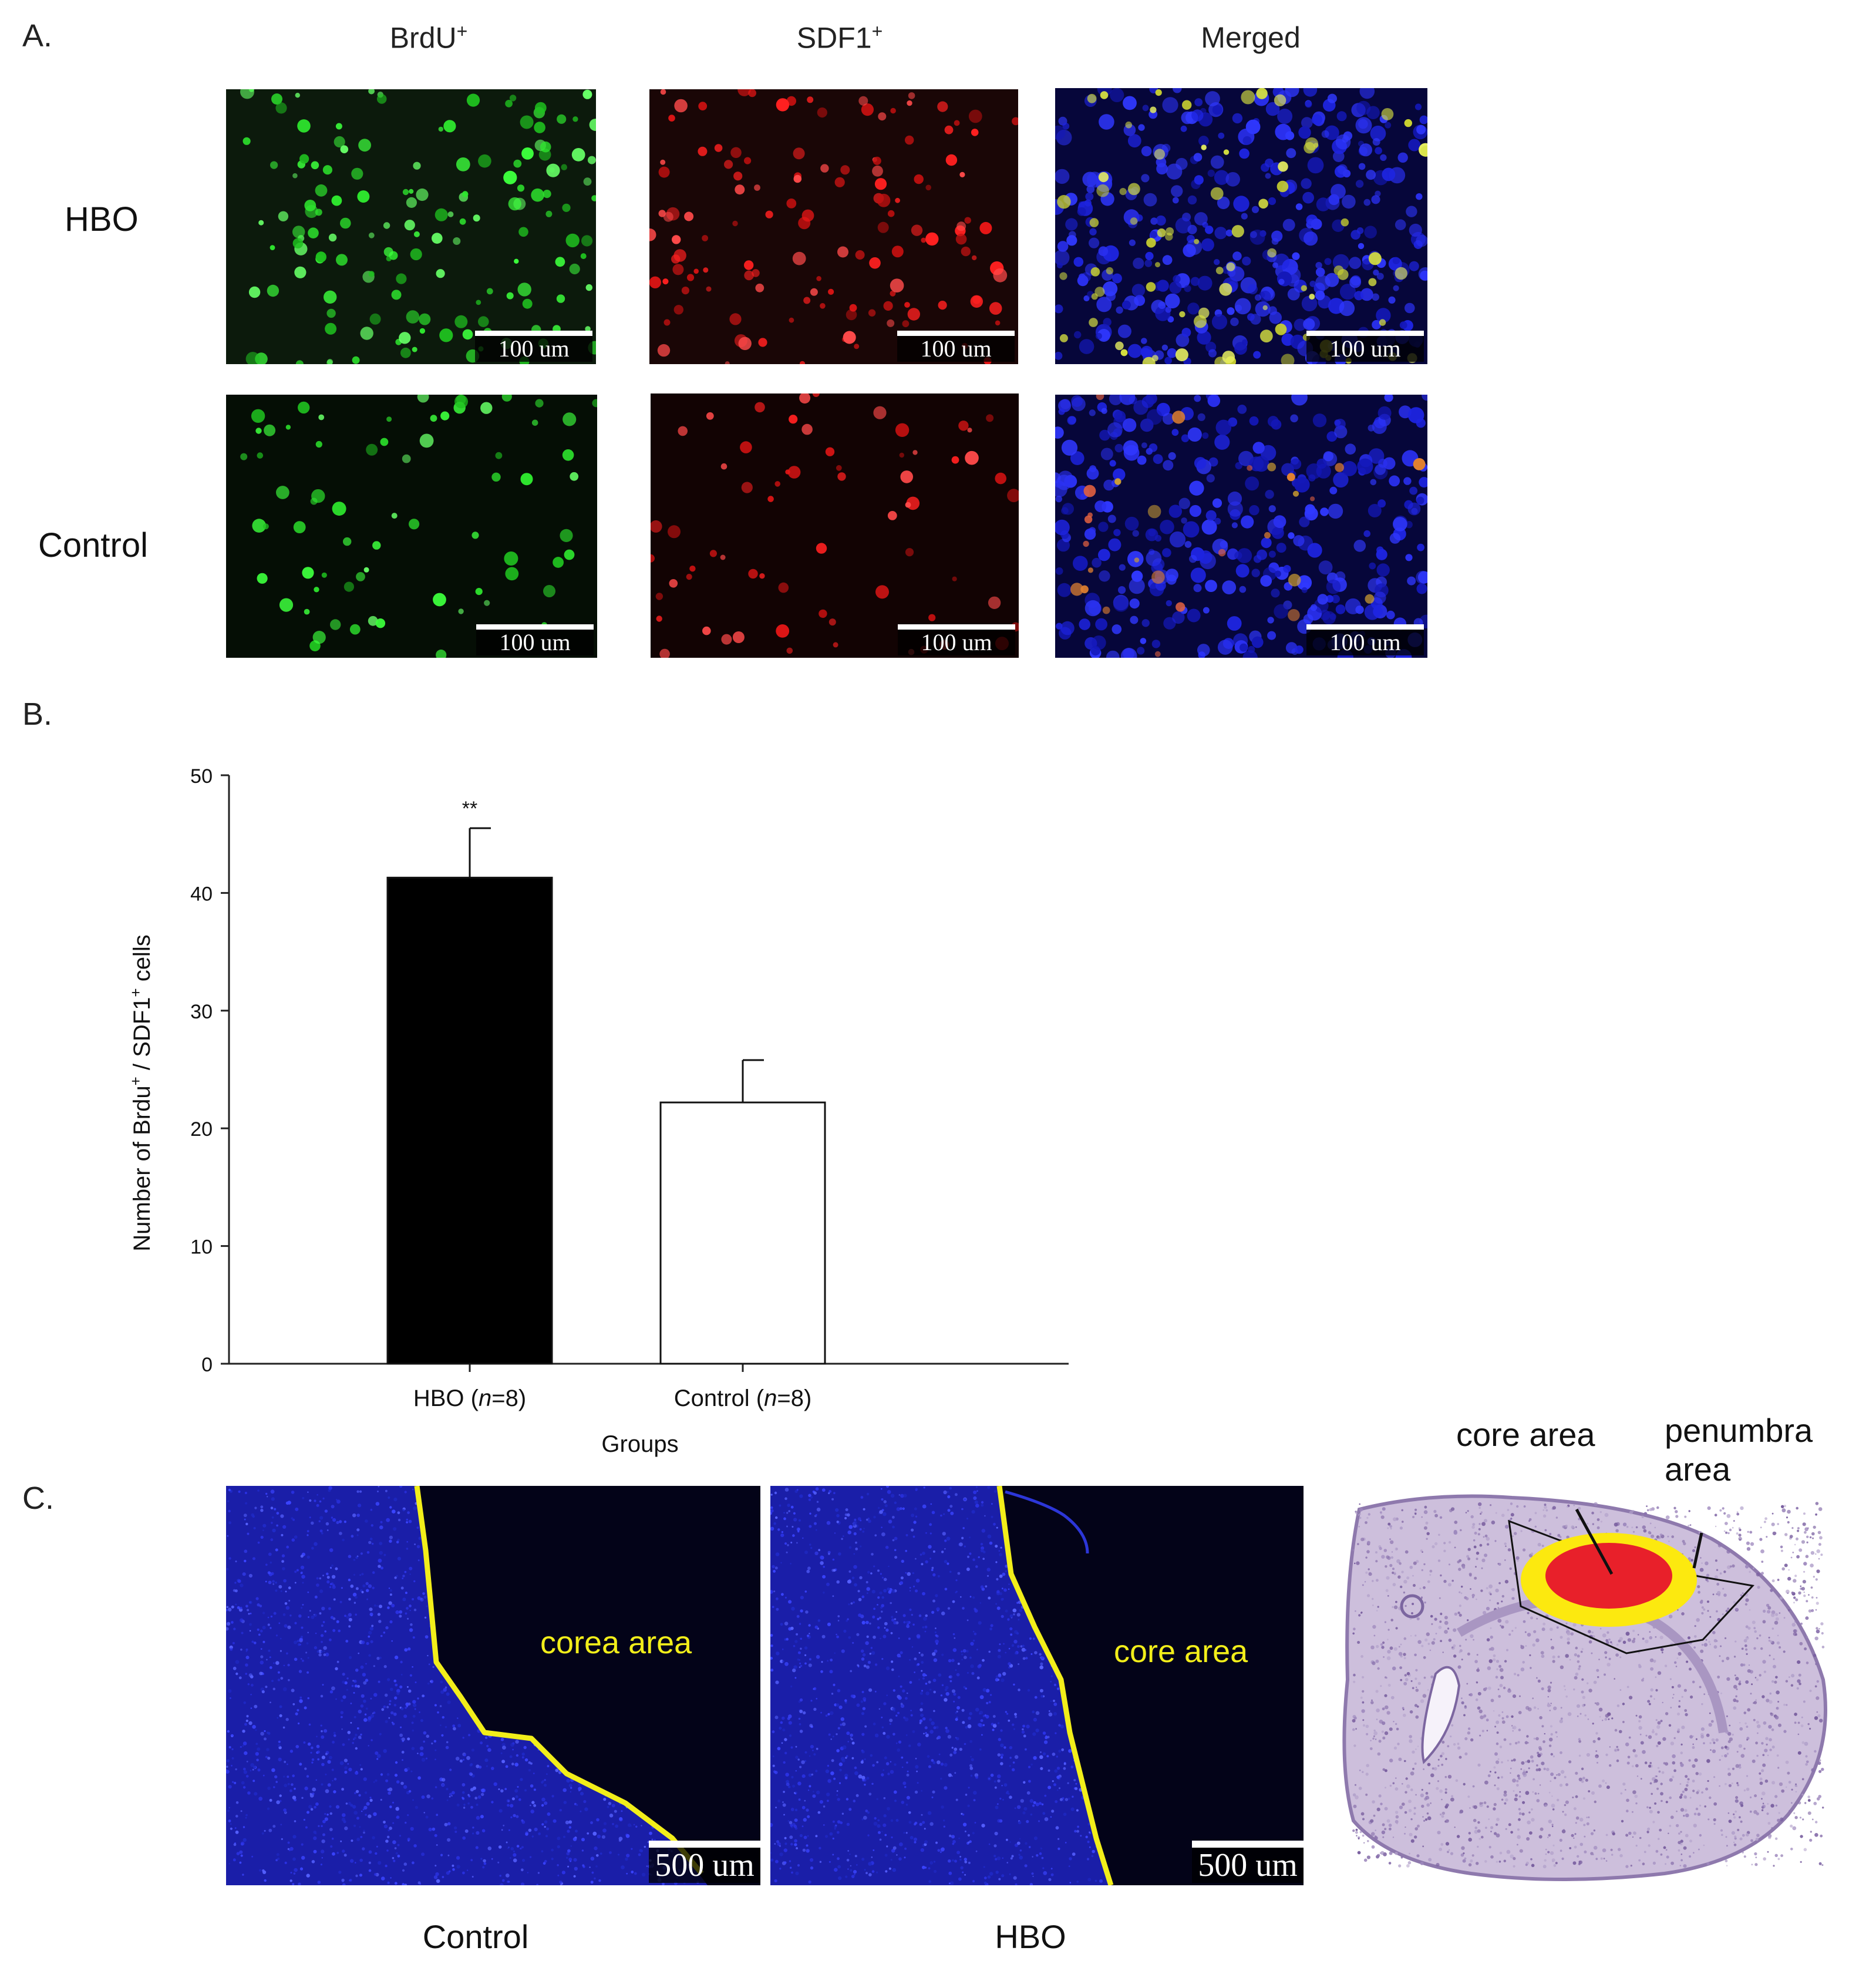  Describe the element at coordinates (469, 1120) in the screenshot. I see `bar-hbo` at that location.